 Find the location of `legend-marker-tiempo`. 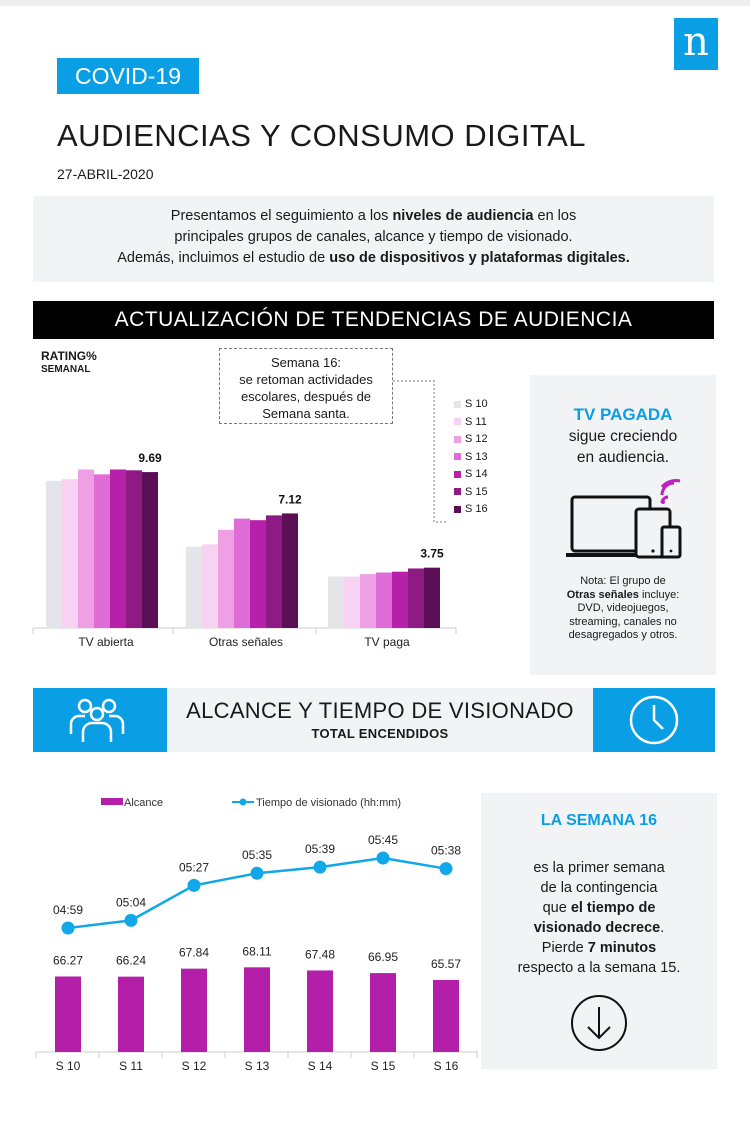

legend-marker-tiempo is located at coordinates (243, 802).